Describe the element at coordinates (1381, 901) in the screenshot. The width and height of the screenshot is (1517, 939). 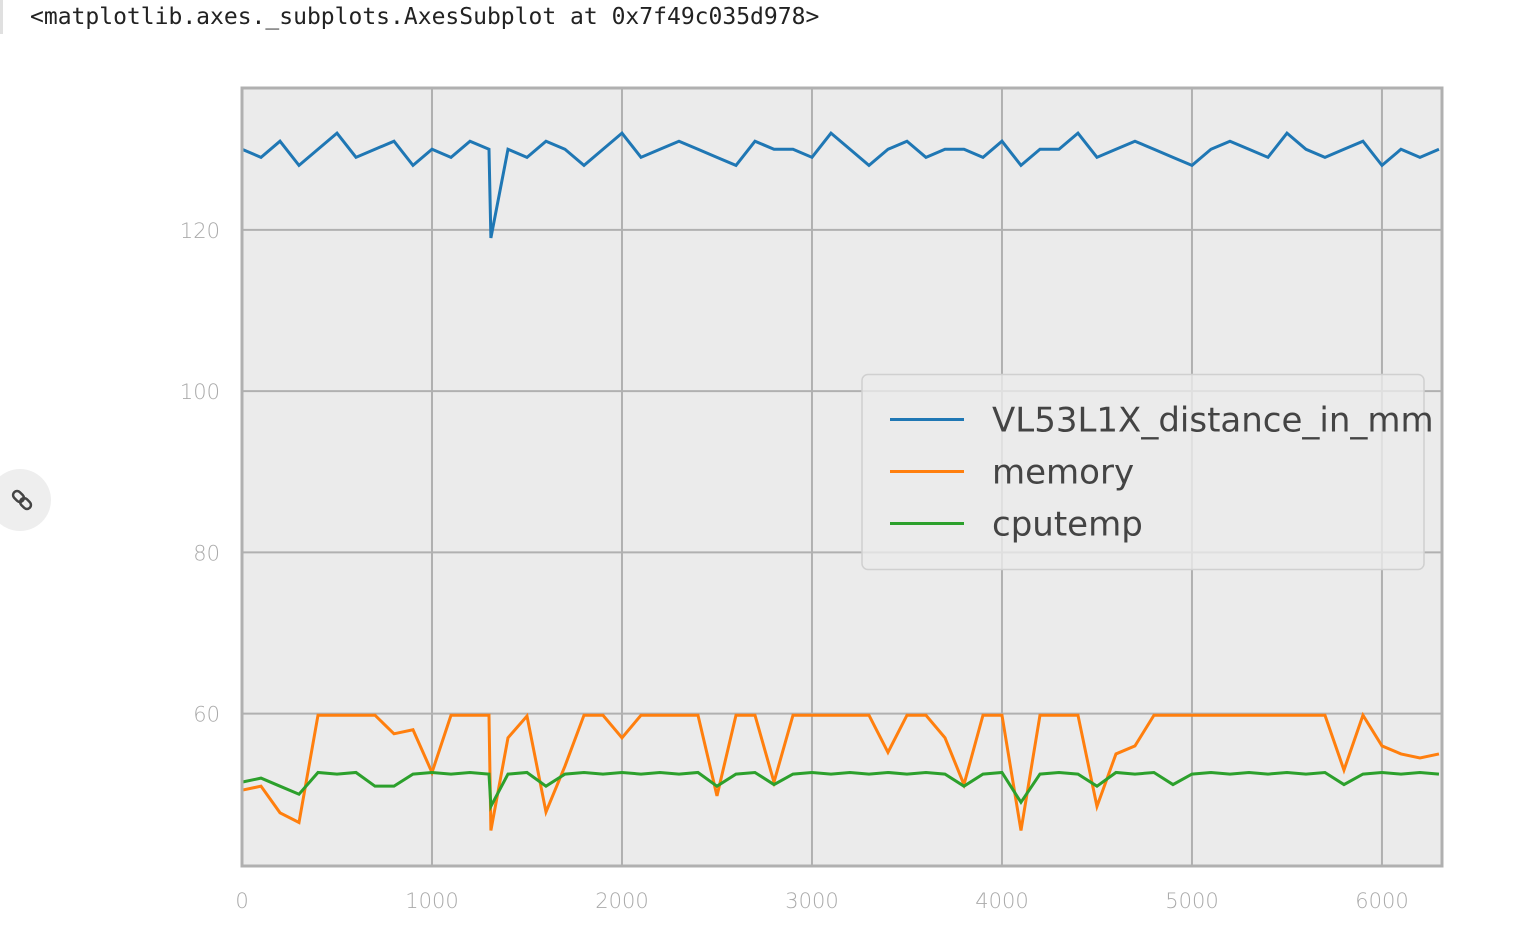
I see `x-tick-label: 6000` at that location.